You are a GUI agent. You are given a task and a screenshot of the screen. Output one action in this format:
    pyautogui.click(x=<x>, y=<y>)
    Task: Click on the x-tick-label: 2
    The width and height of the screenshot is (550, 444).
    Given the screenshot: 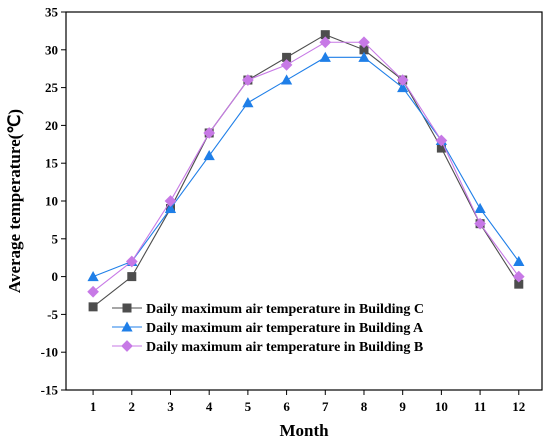 What is the action you would take?
    pyautogui.click(x=132, y=406)
    